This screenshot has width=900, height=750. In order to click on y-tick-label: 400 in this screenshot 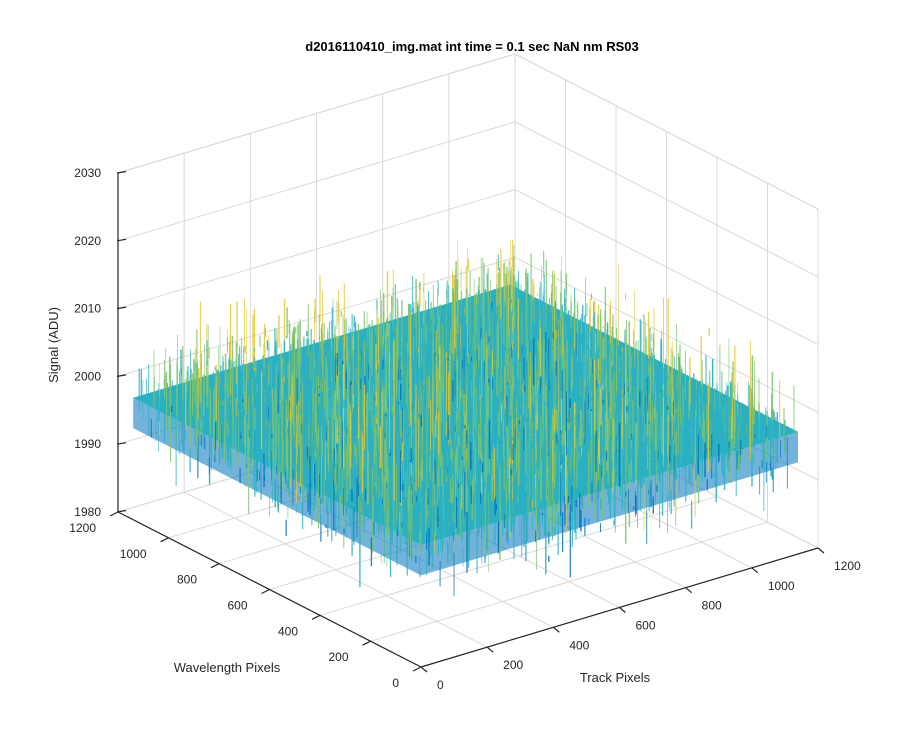, I will do `click(288, 631)`.